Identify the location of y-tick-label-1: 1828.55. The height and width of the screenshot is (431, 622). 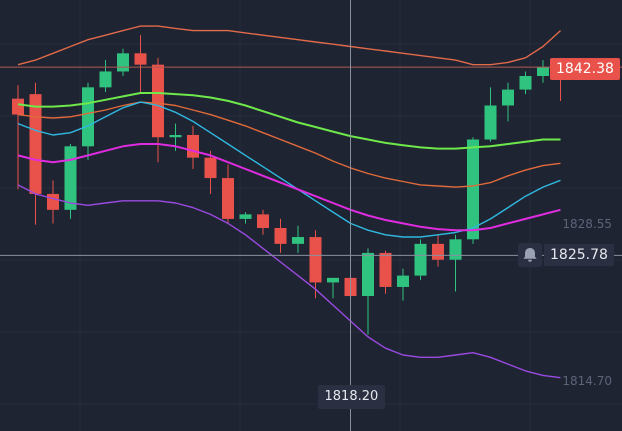
(587, 224).